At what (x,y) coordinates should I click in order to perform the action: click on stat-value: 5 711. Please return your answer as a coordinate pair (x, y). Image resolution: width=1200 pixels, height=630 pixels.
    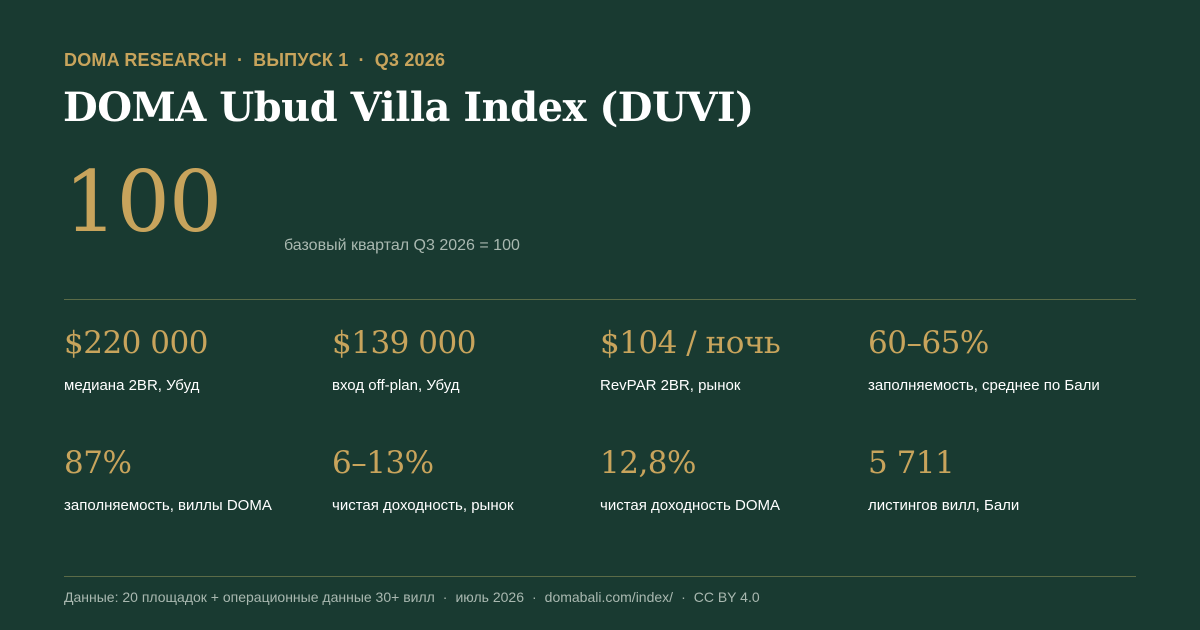
    Looking at the image, I should click on (911, 463).